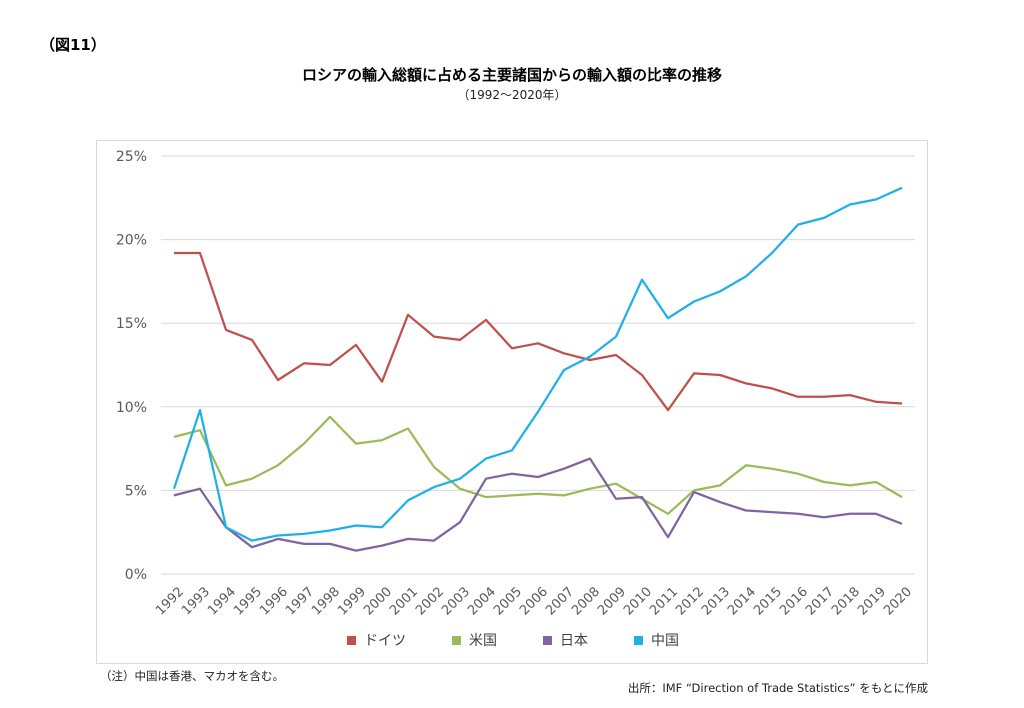 This screenshot has width=1024, height=708. What do you see at coordinates (170, 601) in the screenshot?
I see `x-tick-label: 1992` at bounding box center [170, 601].